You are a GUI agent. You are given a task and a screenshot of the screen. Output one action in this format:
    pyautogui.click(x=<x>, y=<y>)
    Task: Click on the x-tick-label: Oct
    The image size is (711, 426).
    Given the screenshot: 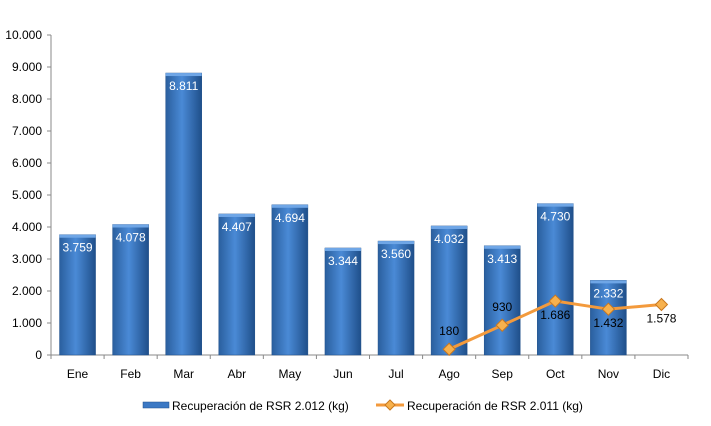 What is the action you would take?
    pyautogui.click(x=555, y=374)
    